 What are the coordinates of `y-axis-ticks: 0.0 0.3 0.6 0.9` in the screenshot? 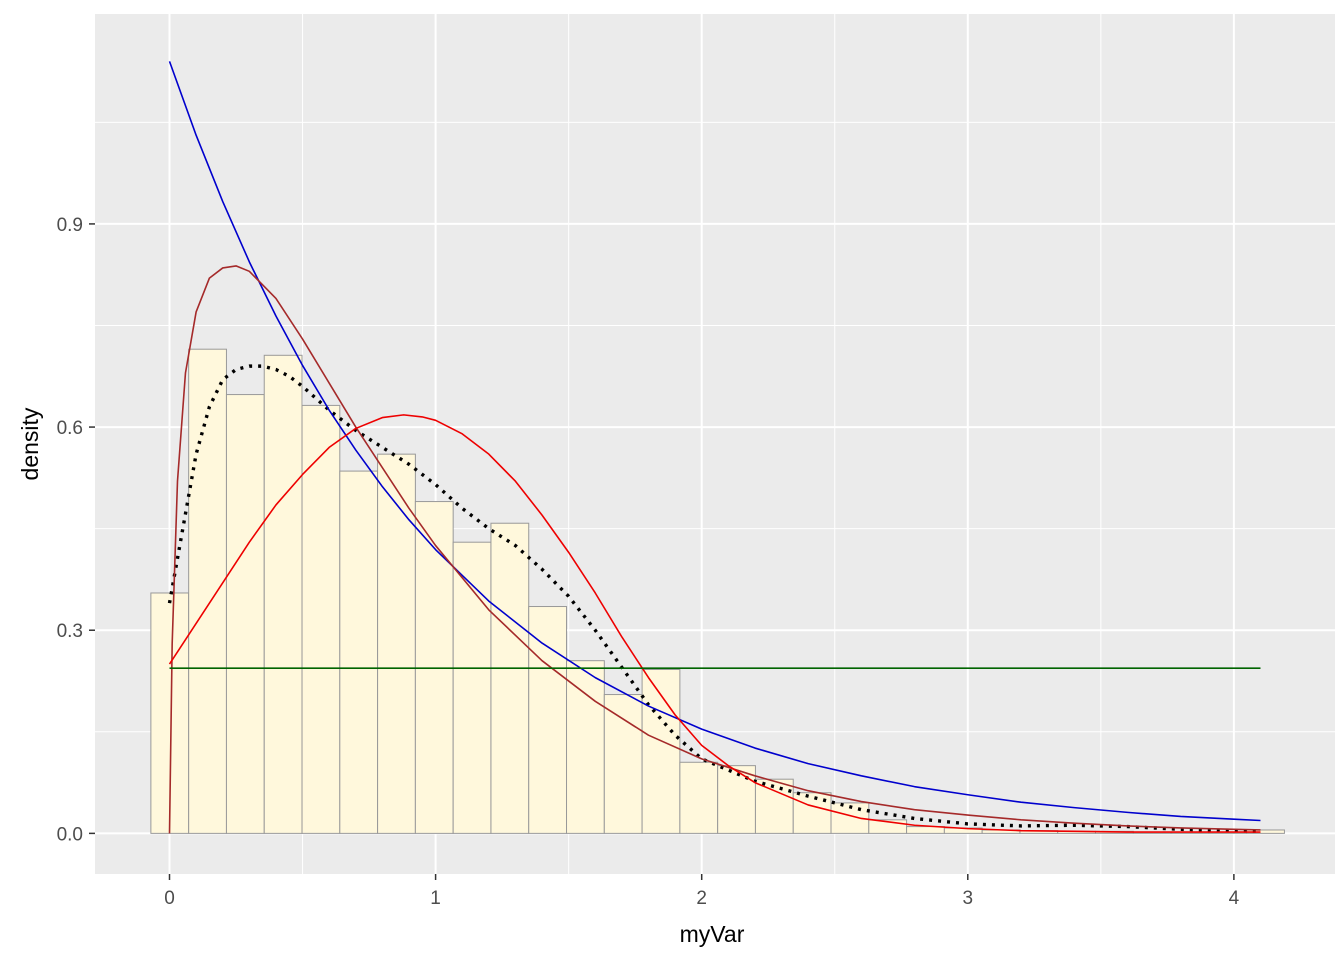 It's located at (76, 530).